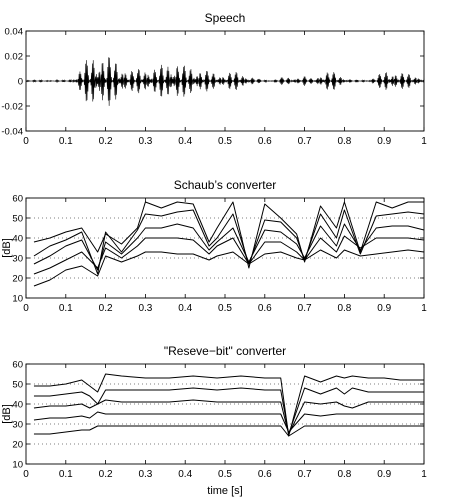 Image resolution: width=474 pixels, height=501 pixels. I want to click on y-tick-label: -0.02, so click(12, 107).